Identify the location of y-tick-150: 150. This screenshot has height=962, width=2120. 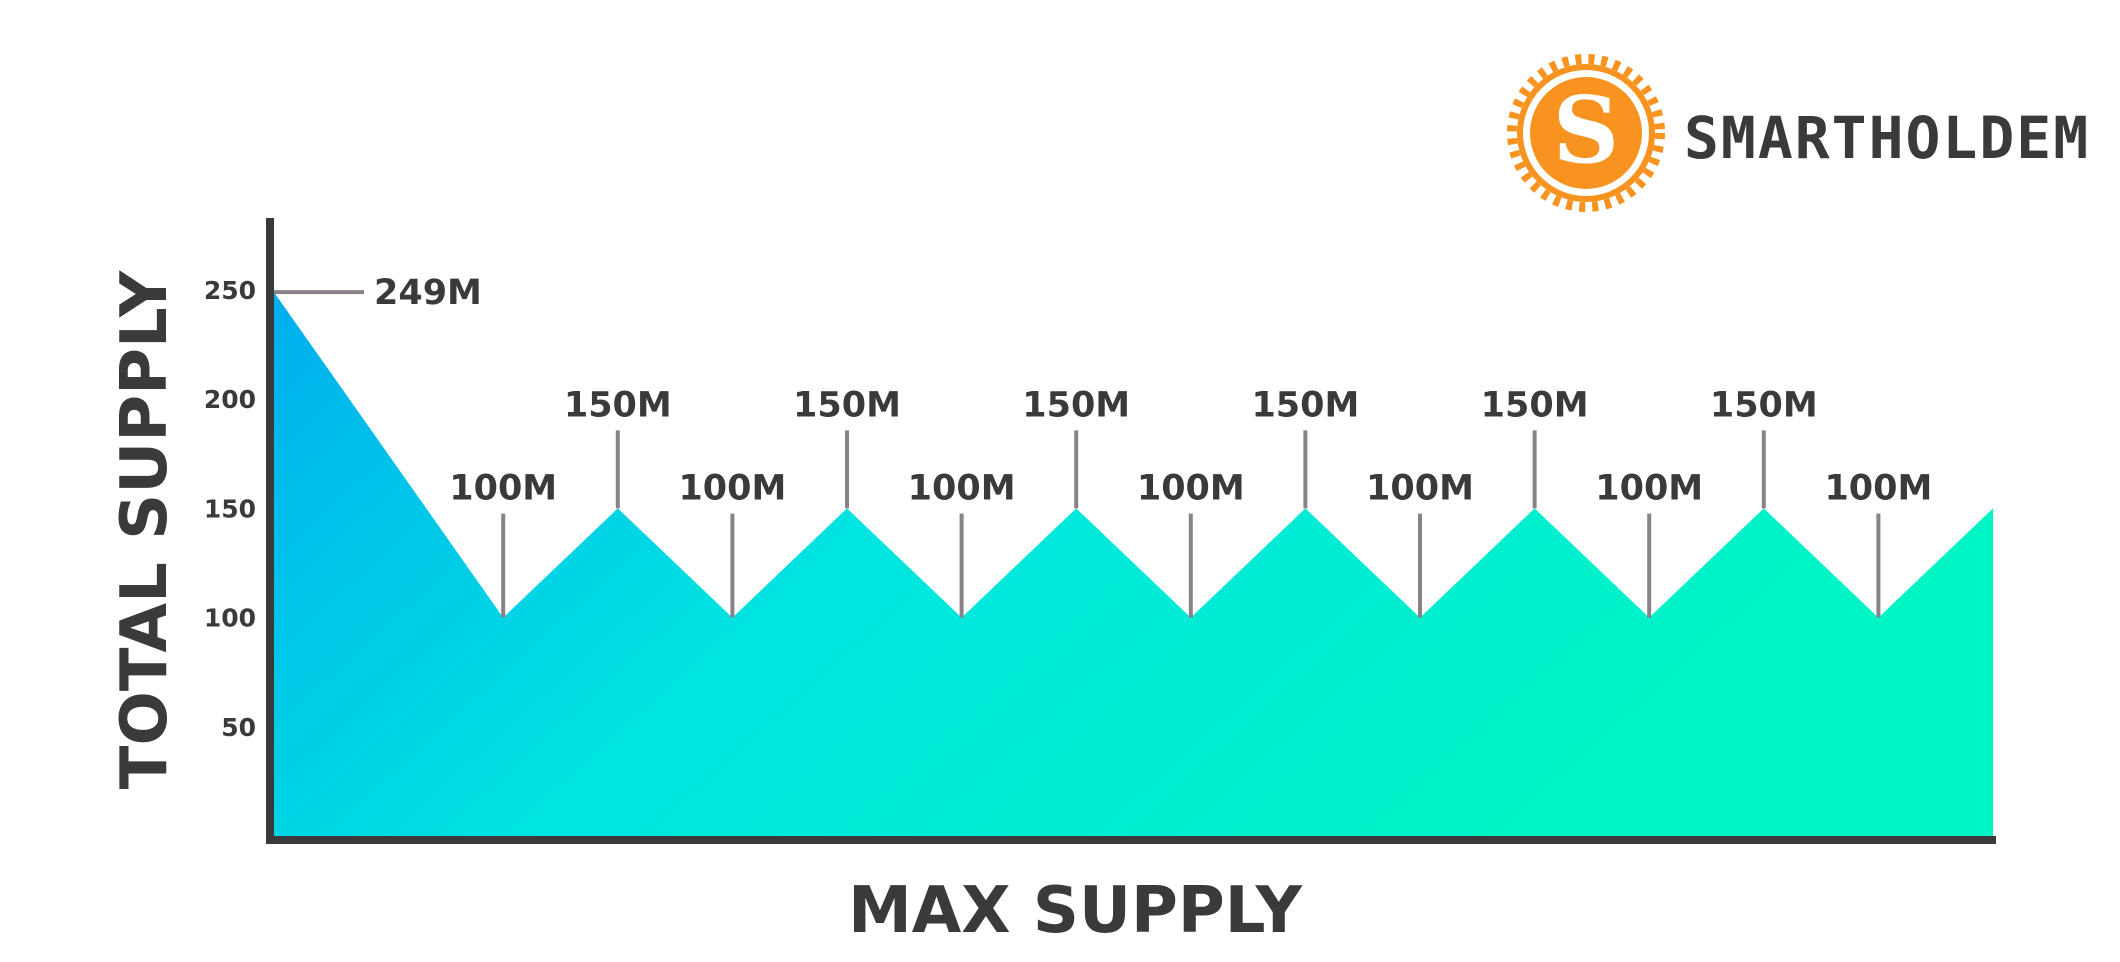
(230, 508).